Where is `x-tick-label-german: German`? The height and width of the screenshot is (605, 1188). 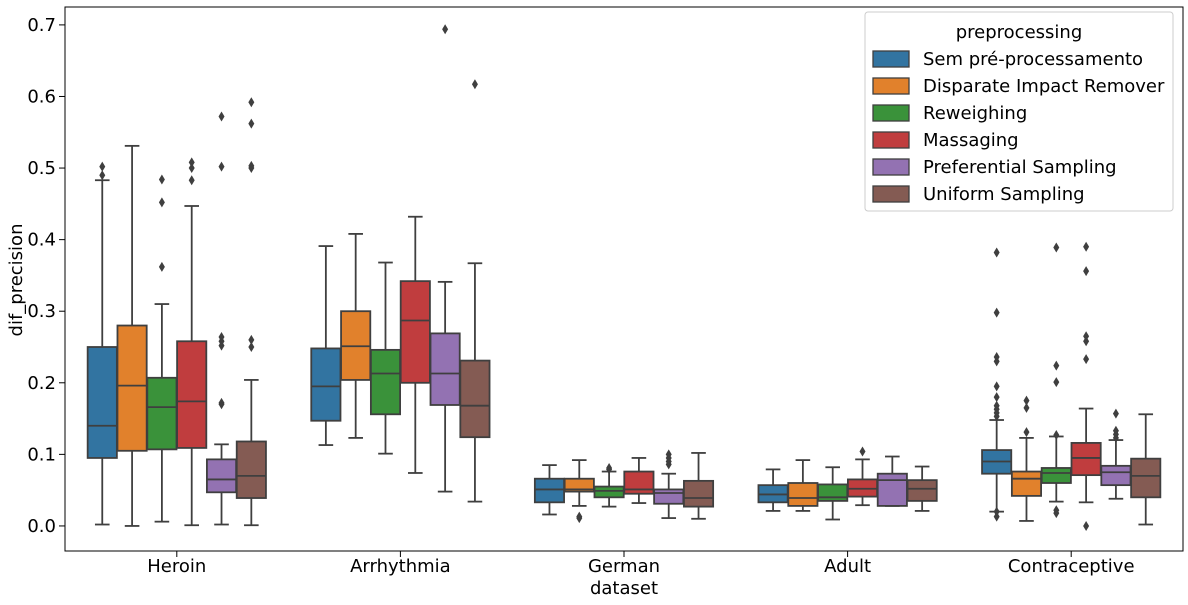
x-tick-label-german: German is located at coordinates (624, 566).